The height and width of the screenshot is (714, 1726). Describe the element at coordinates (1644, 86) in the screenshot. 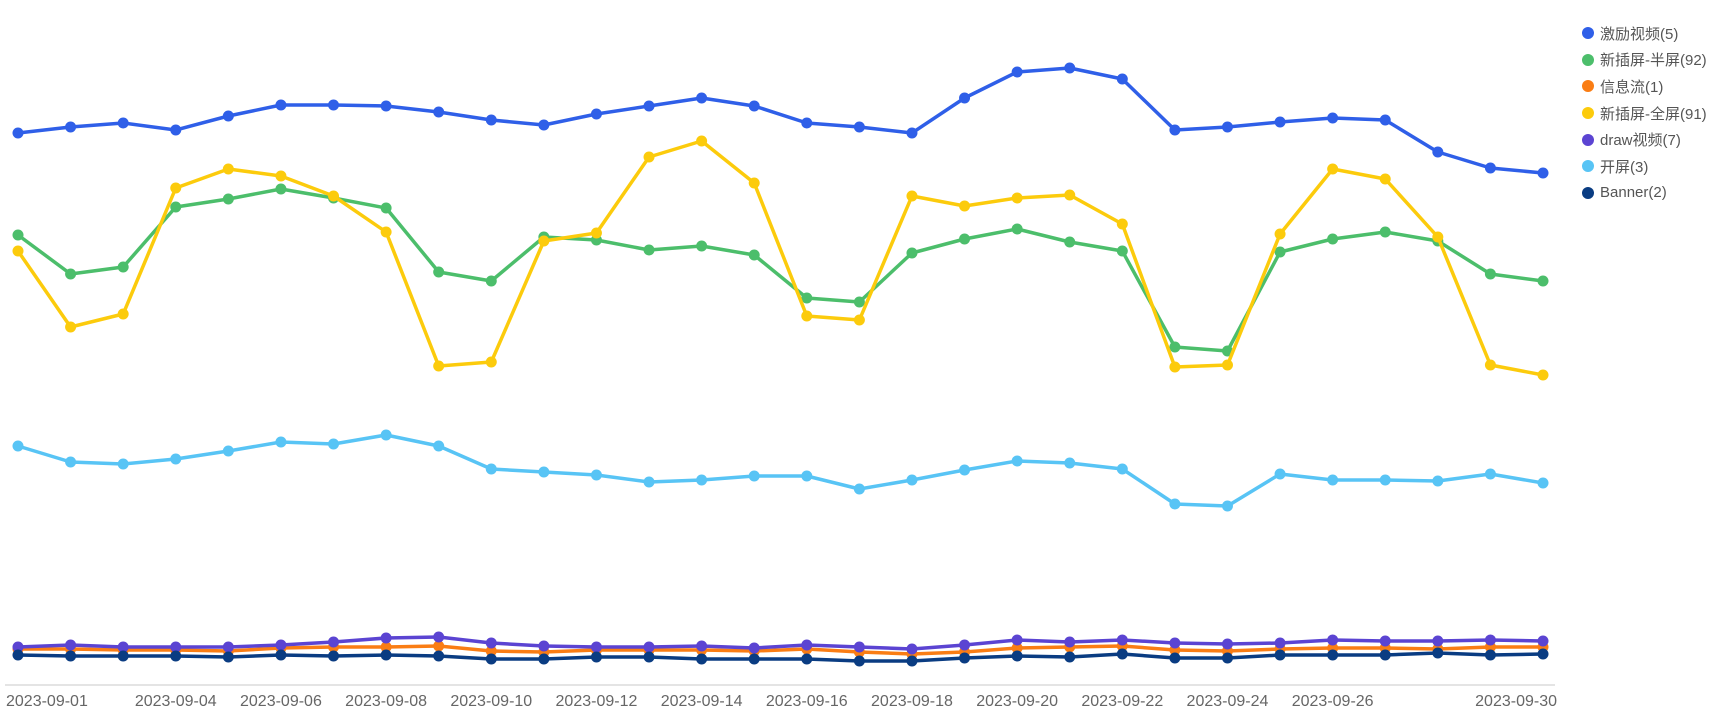

I see `legend-item: 信息流(1)` at that location.